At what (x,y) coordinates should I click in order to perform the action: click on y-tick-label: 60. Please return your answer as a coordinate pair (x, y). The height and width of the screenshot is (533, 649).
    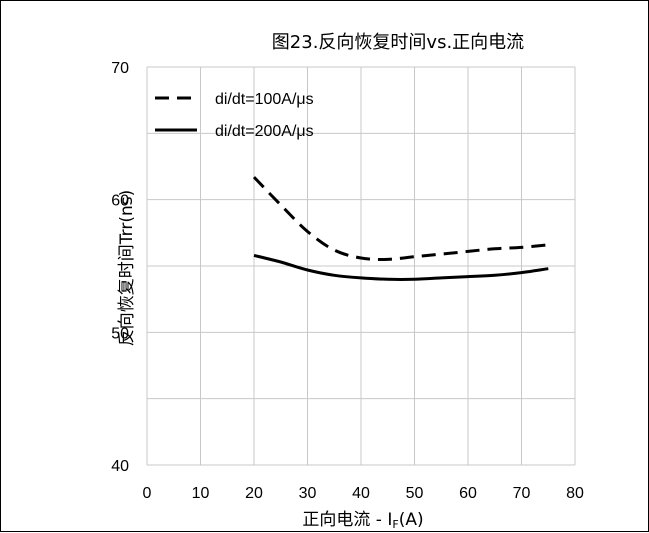
    Looking at the image, I should click on (120, 201).